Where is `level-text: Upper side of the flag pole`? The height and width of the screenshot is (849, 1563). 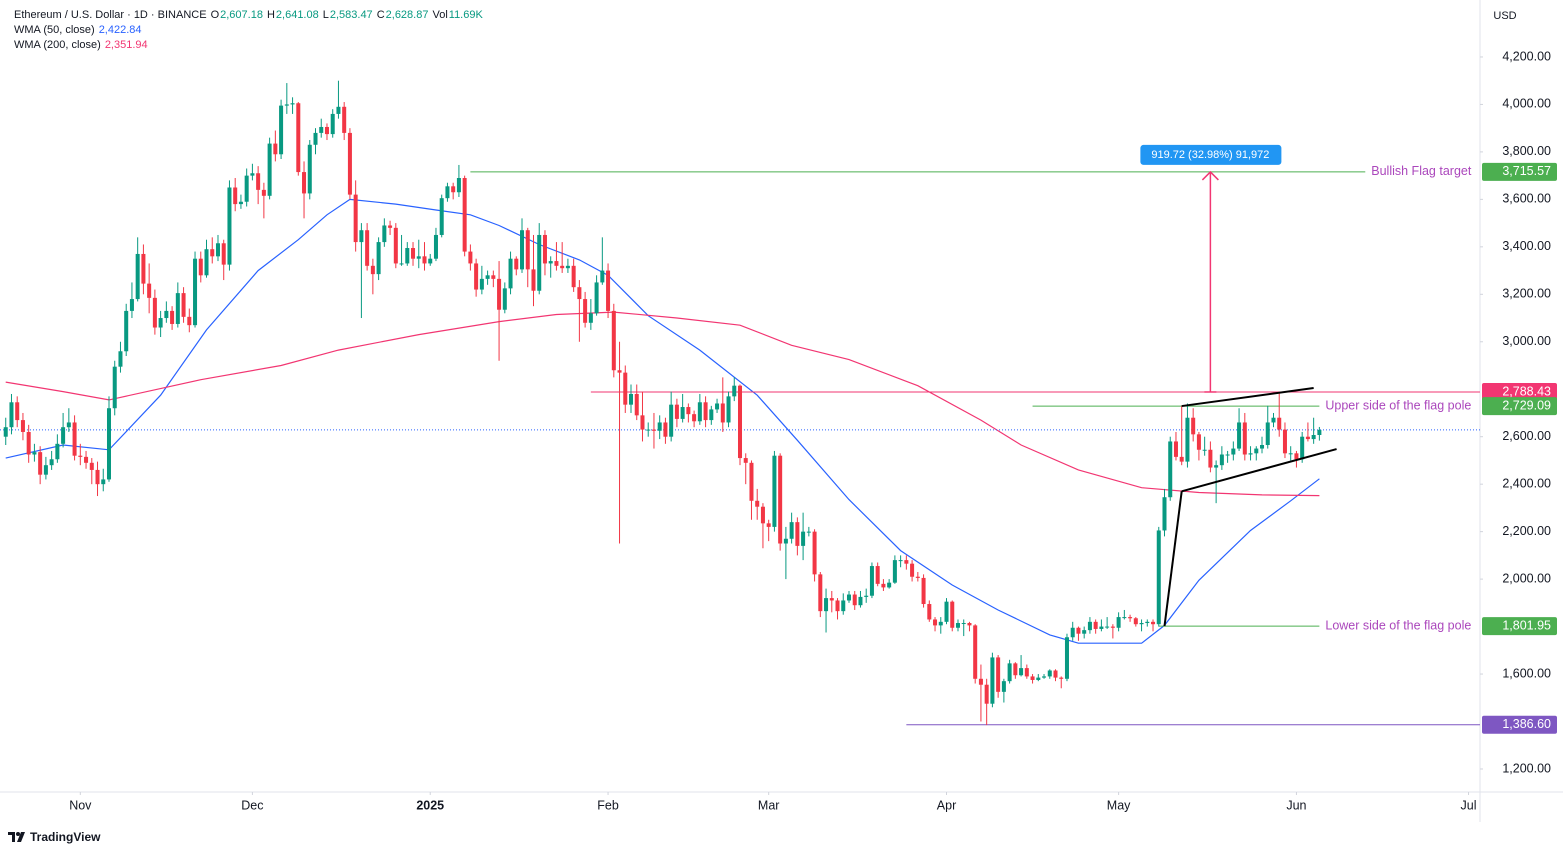
level-text: Upper side of the flag pole is located at coordinates (1398, 405).